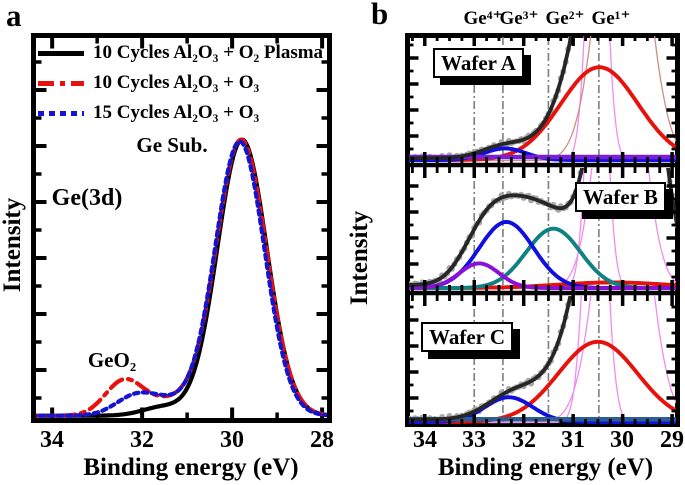 This screenshot has width=685, height=485. Describe the element at coordinates (519, 18) in the screenshot. I see `ge3plus-label: Ge³⁺` at that location.